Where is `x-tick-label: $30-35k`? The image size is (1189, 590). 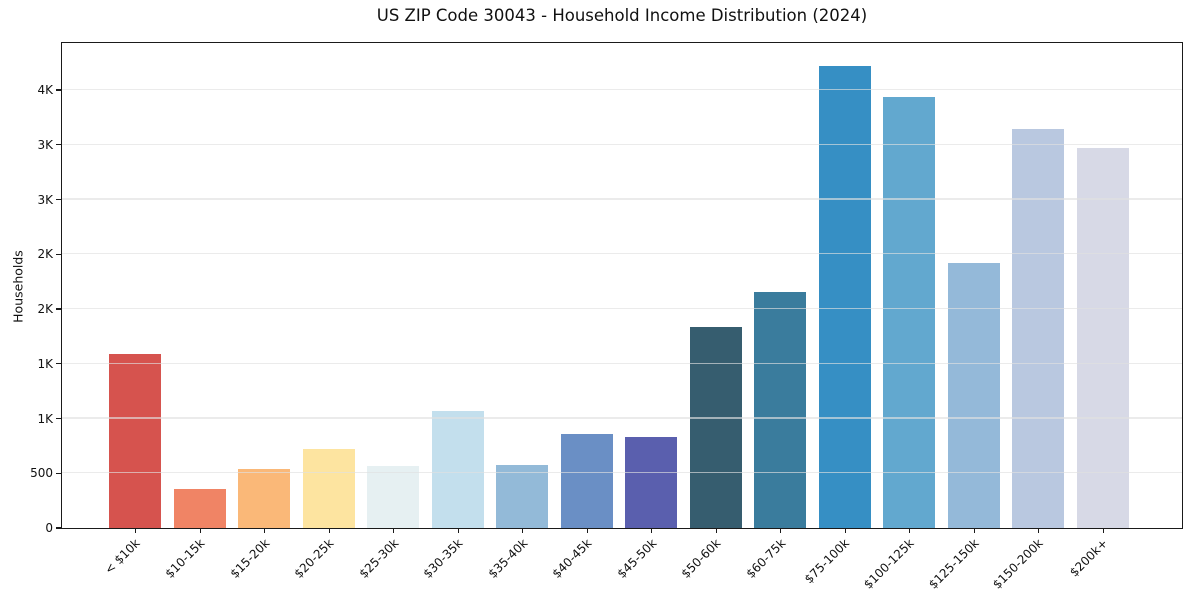
x-tick-label: $30-35k is located at coordinates (443, 558).